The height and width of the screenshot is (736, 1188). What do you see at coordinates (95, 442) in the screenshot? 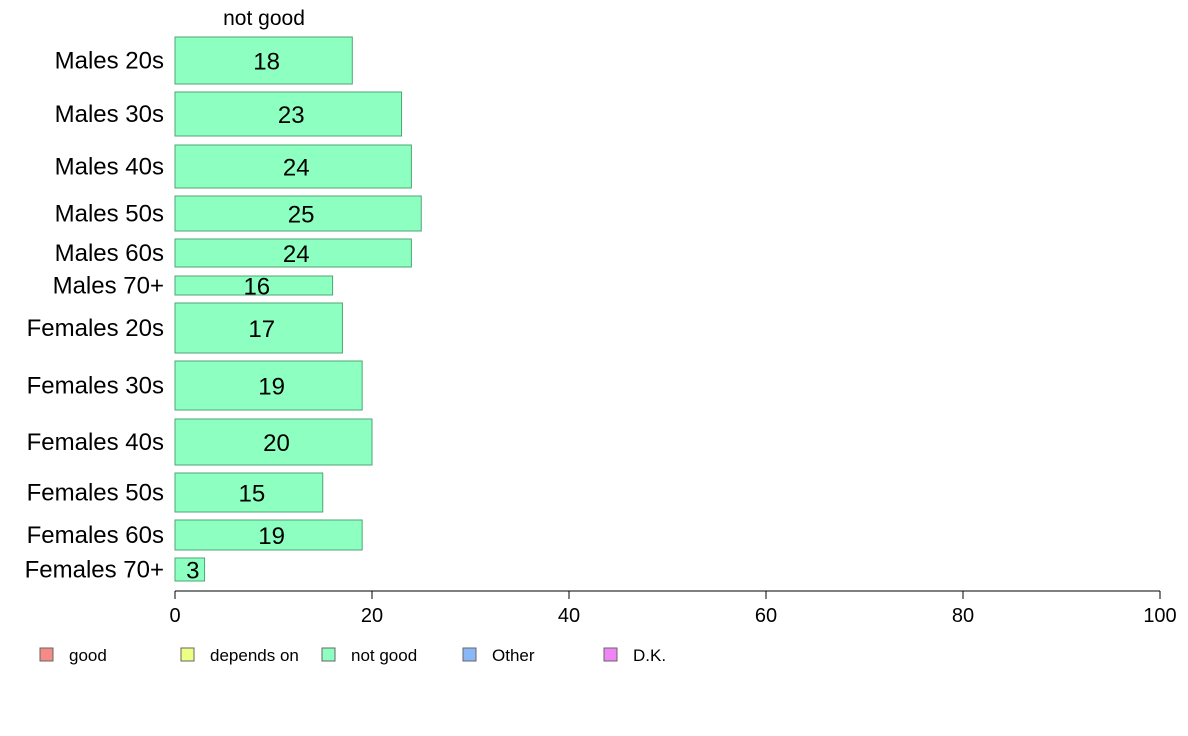
I see `category-label: Females 40s` at bounding box center [95, 442].